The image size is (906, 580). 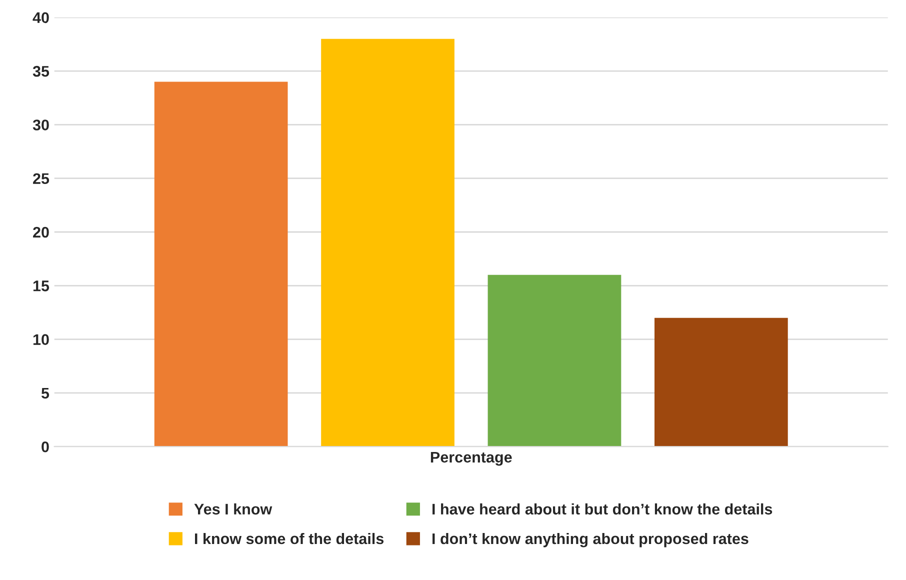 I want to click on y-tick-label: 0, so click(x=45, y=446).